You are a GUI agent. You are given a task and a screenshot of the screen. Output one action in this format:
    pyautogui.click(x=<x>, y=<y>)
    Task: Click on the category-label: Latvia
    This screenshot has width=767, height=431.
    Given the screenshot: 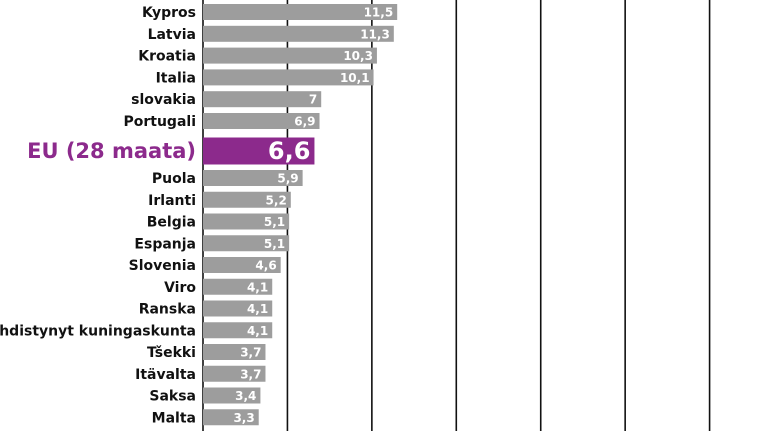 What is the action you would take?
    pyautogui.click(x=172, y=35)
    